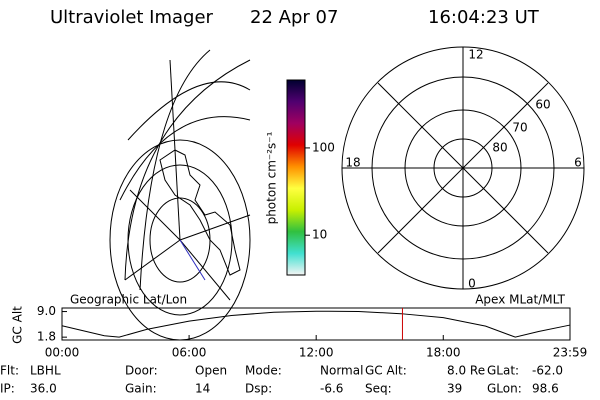  What do you see at coordinates (378, 389) in the screenshot?
I see `info-label: Seq:` at bounding box center [378, 389].